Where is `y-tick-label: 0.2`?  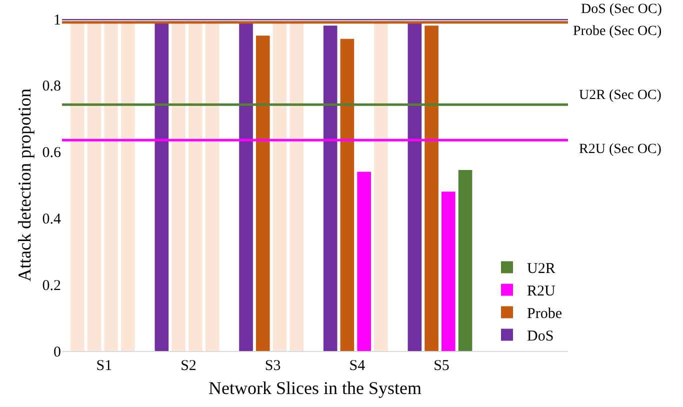 y-tick-label: 0.2 is located at coordinates (51, 286).